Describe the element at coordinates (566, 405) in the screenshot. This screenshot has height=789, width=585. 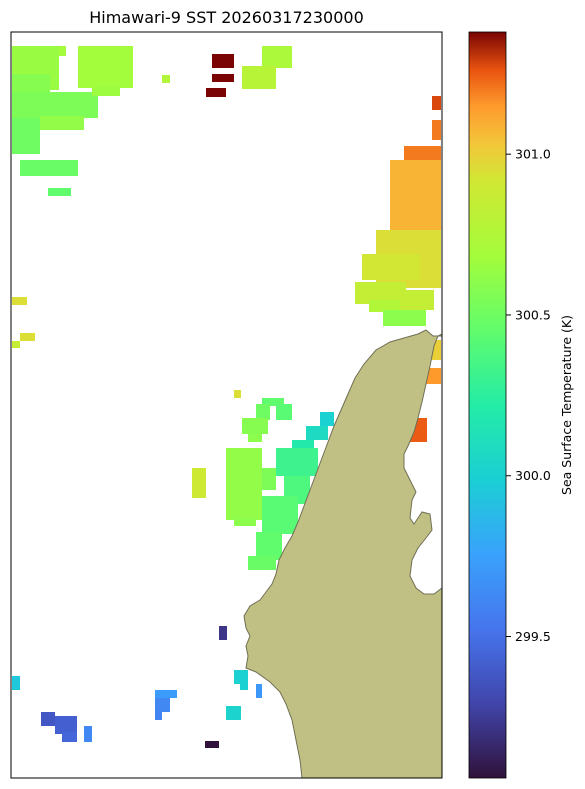
I see `colorbar-label: Sea Surface Temperature (K)` at that location.